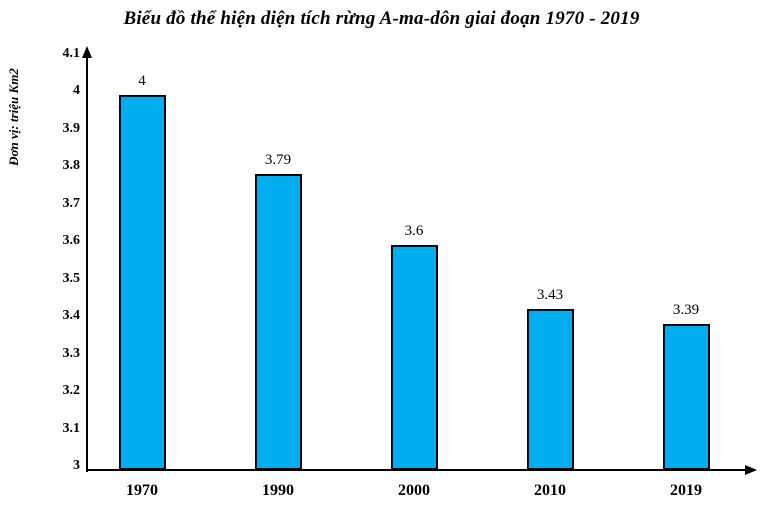 The image size is (763, 505). What do you see at coordinates (686, 396) in the screenshot?
I see `bar-2019` at bounding box center [686, 396].